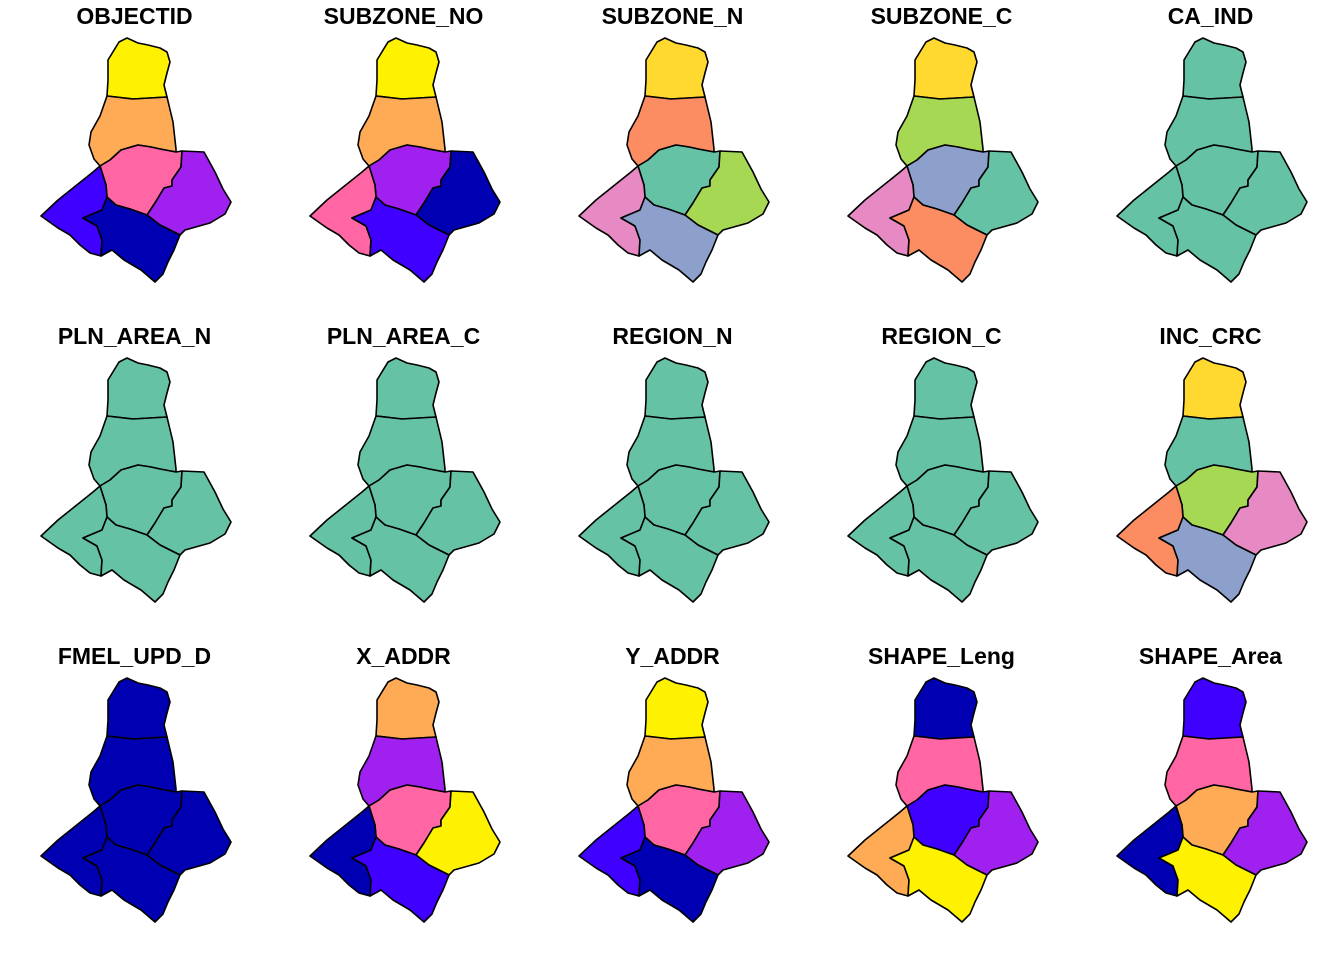 The height and width of the screenshot is (960, 1344). Describe the element at coordinates (672, 656) in the screenshot. I see `panel-title: Y_ADDR` at that location.